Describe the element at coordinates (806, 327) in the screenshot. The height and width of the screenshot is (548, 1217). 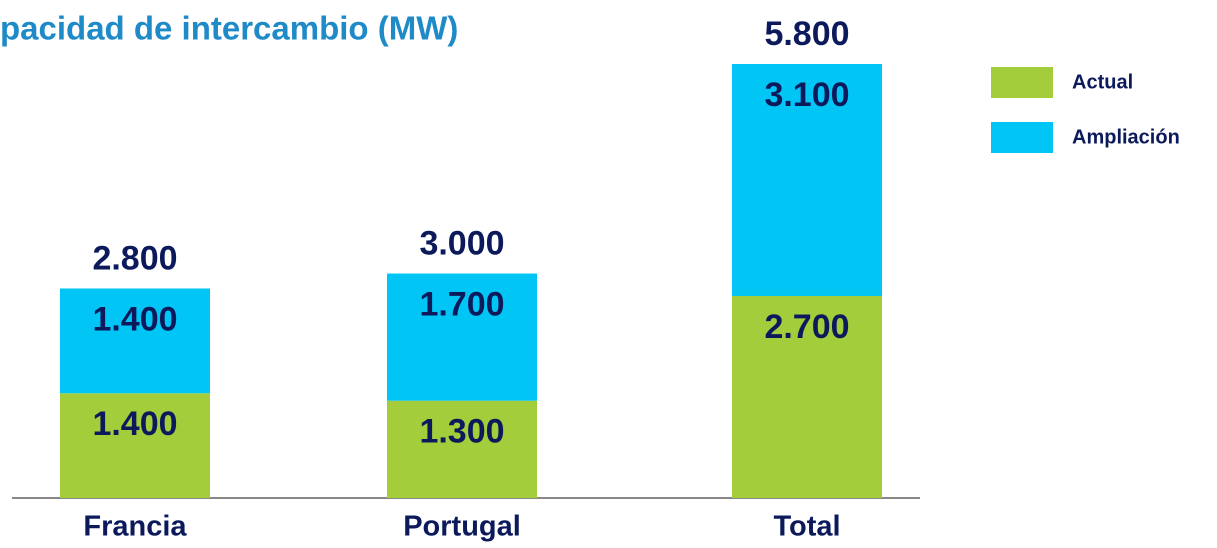
I see `value-label: 2.700` at that location.